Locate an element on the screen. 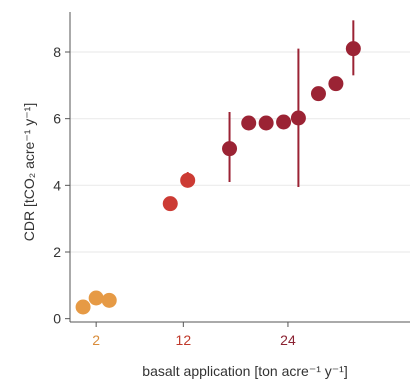  y-tick-label: 2 is located at coordinates (57, 252).